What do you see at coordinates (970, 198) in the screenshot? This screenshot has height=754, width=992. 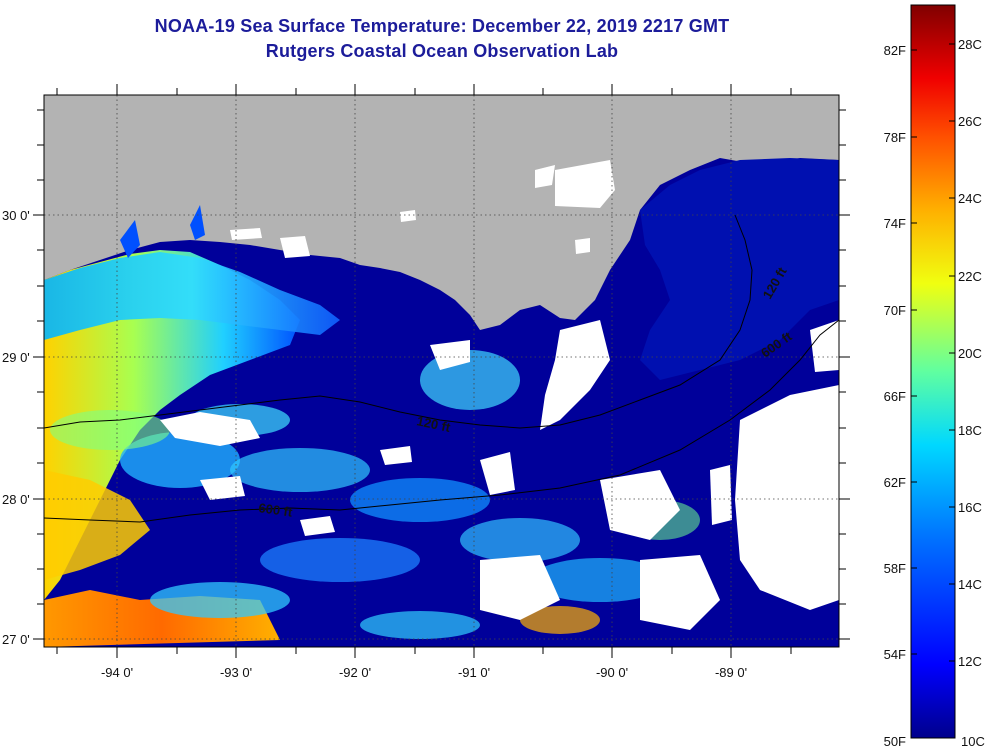 I see `colorbar-c-24: 24C` at bounding box center [970, 198].